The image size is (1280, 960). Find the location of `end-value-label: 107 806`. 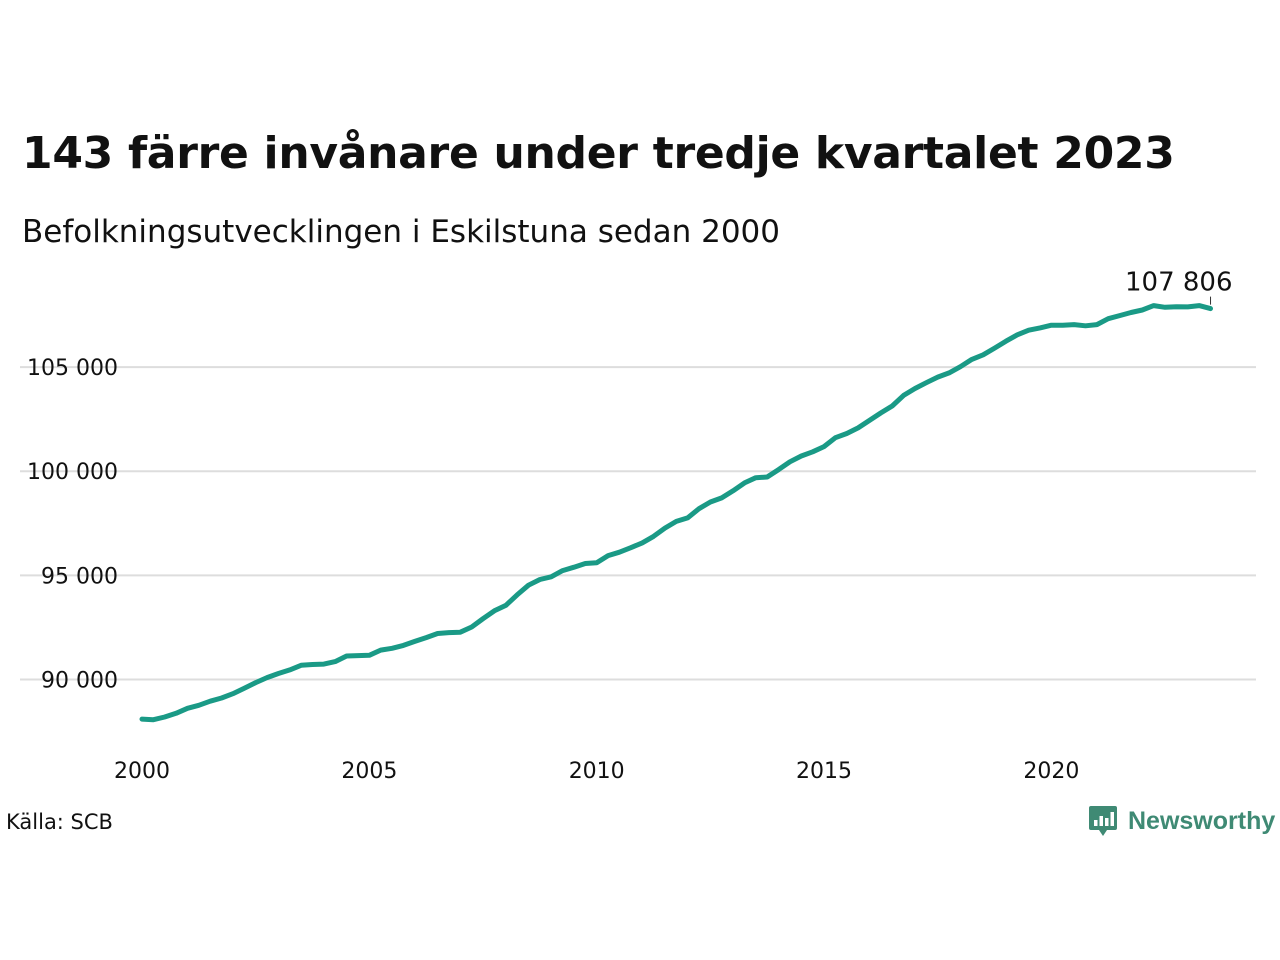

end-value-label: 107 806 is located at coordinates (1179, 283).